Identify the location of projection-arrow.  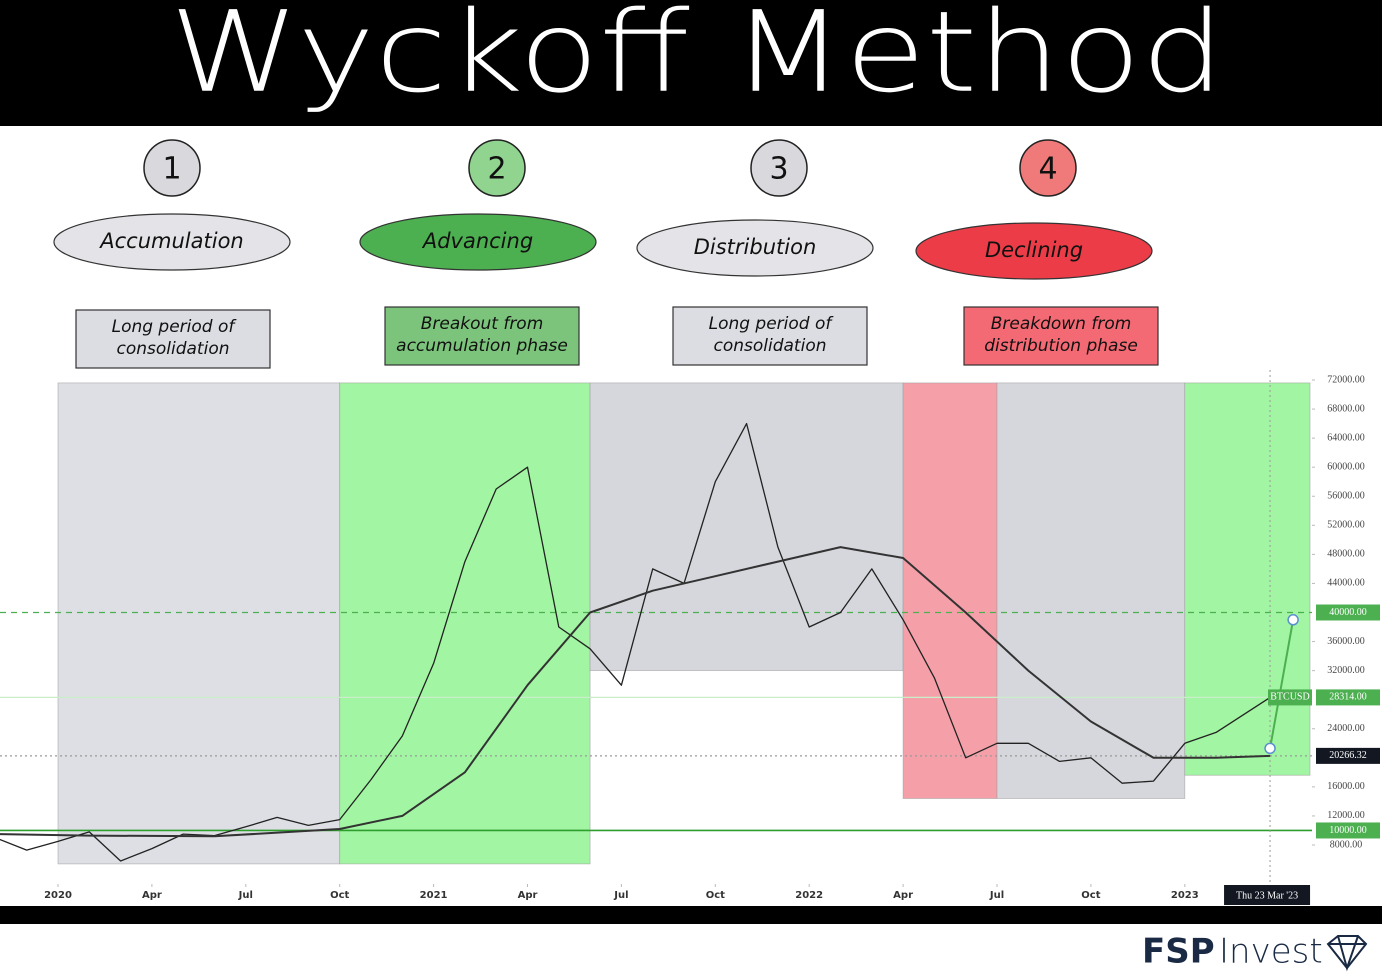
(1282, 684).